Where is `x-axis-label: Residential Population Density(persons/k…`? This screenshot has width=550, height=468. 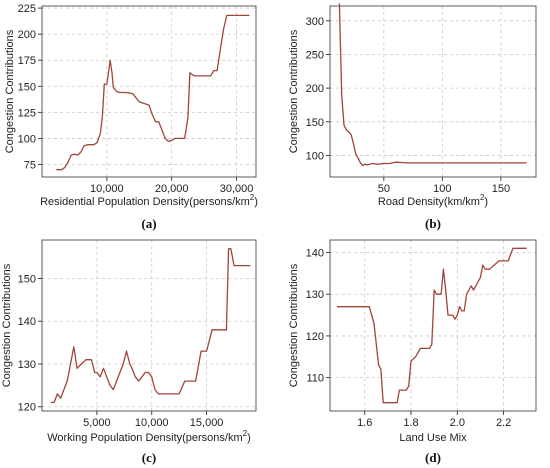
x-axis-label: Residential Population Density(persons/k… is located at coordinates (149, 200).